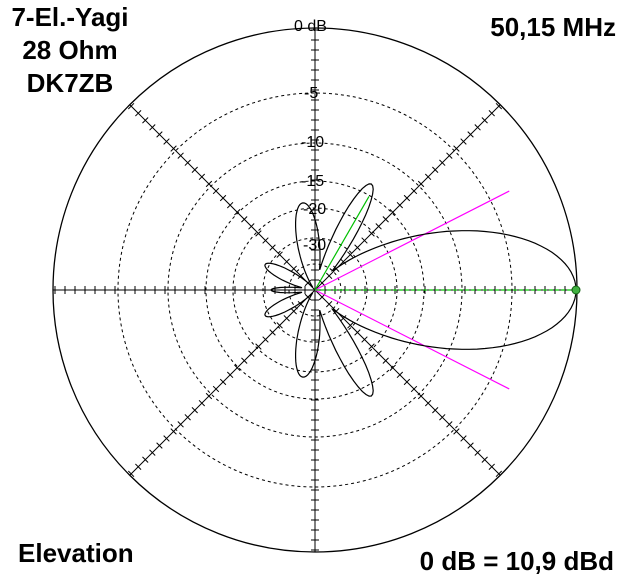 The width and height of the screenshot is (630, 581). Describe the element at coordinates (553, 27) in the screenshot. I see `frequency-label: 50,15 MHz` at that location.